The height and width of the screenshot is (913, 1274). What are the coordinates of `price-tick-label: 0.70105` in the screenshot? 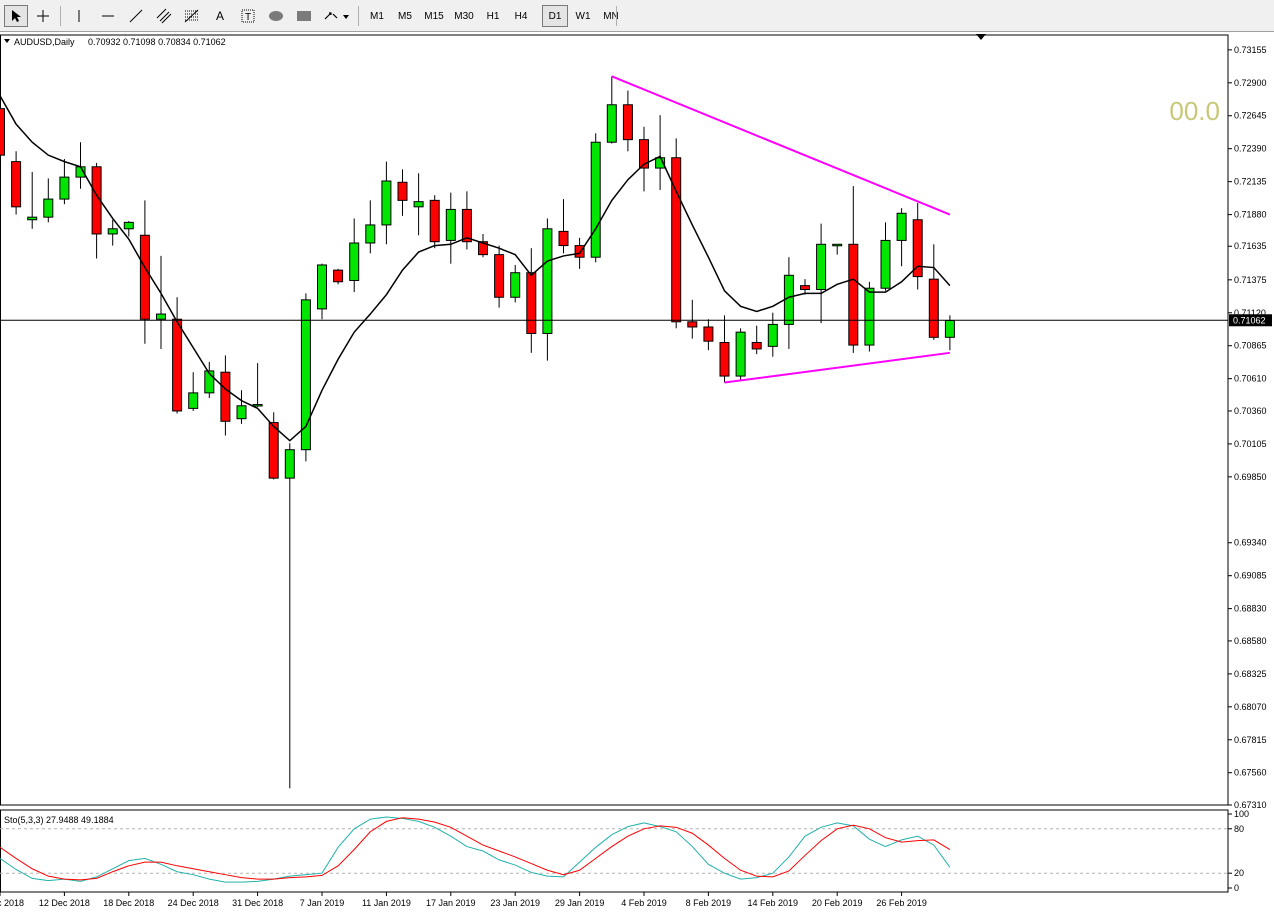 It's located at (1250, 444).